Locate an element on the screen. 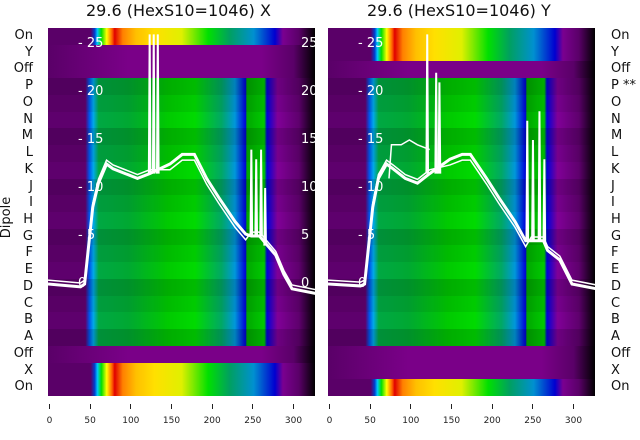 The image size is (640, 440). chart-x-title: 29.6 (HexS10=1046) X is located at coordinates (178, 10).